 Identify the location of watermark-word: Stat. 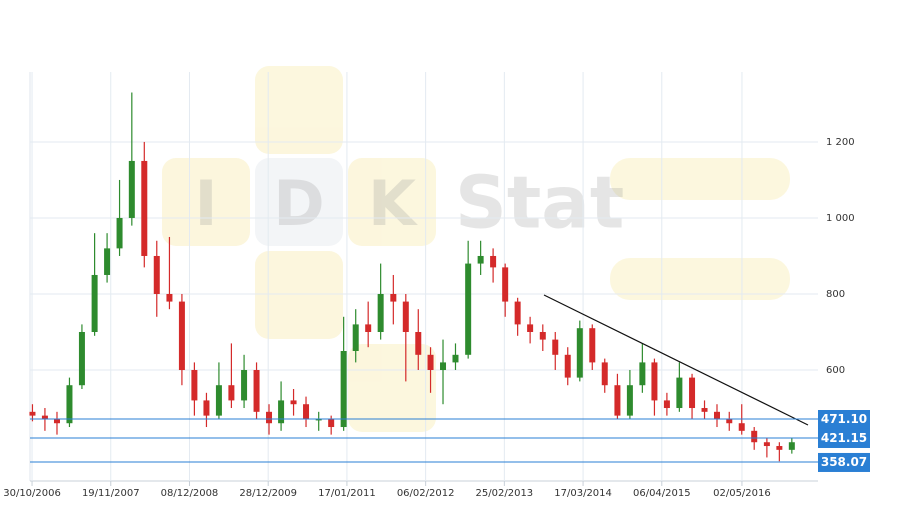
(539, 203).